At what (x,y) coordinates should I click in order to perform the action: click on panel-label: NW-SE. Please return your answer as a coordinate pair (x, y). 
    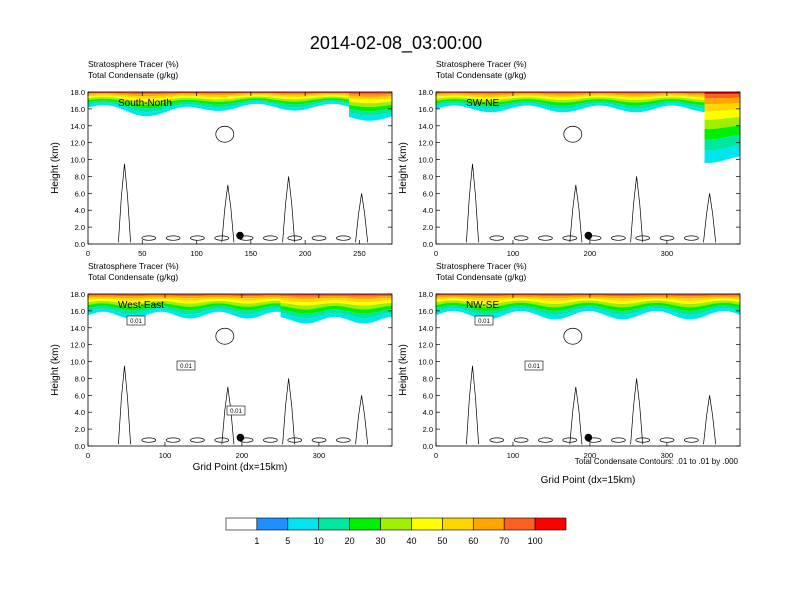
    Looking at the image, I should click on (482, 305).